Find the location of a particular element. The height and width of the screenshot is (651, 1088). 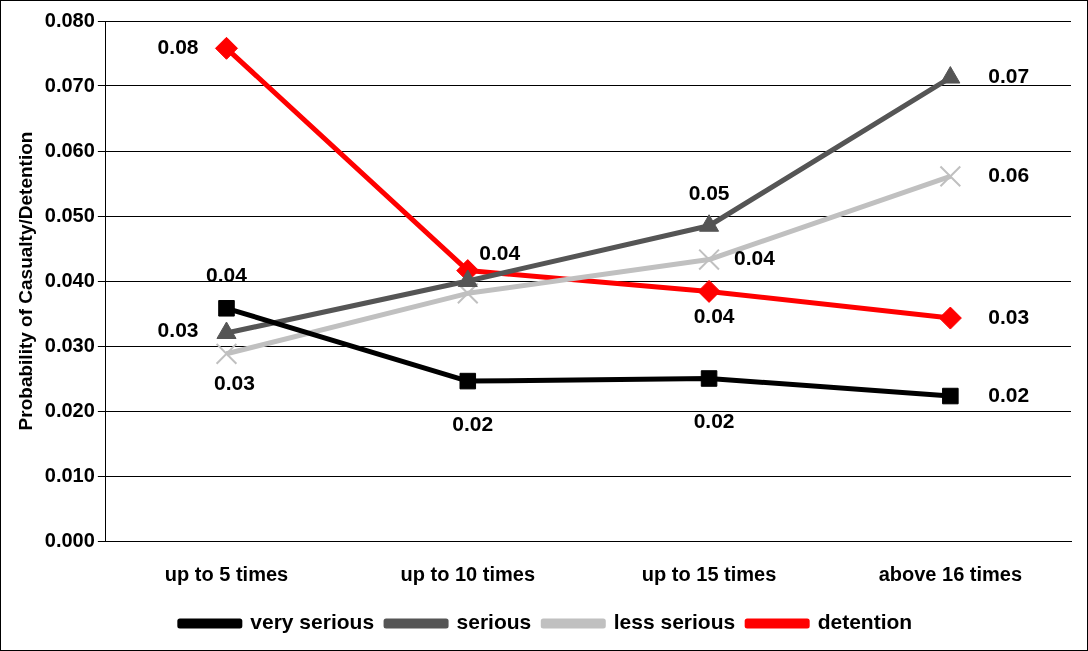

x-tick-label: above 16 times is located at coordinates (950, 573).